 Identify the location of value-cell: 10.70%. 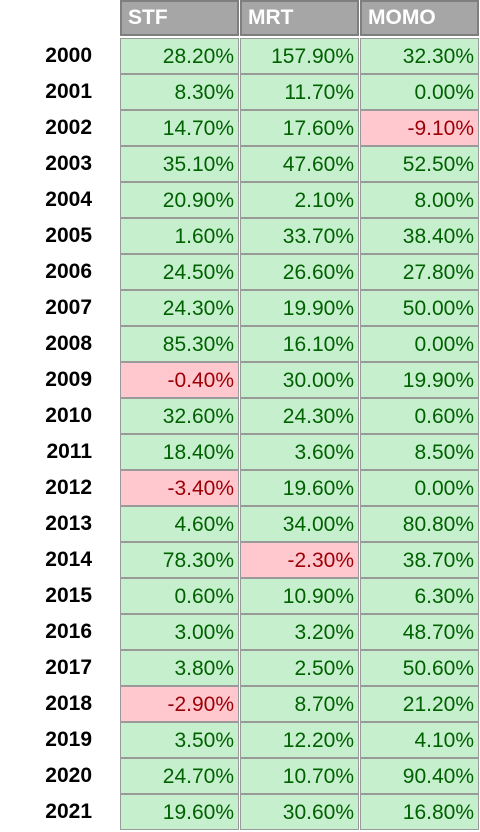
(299, 776).